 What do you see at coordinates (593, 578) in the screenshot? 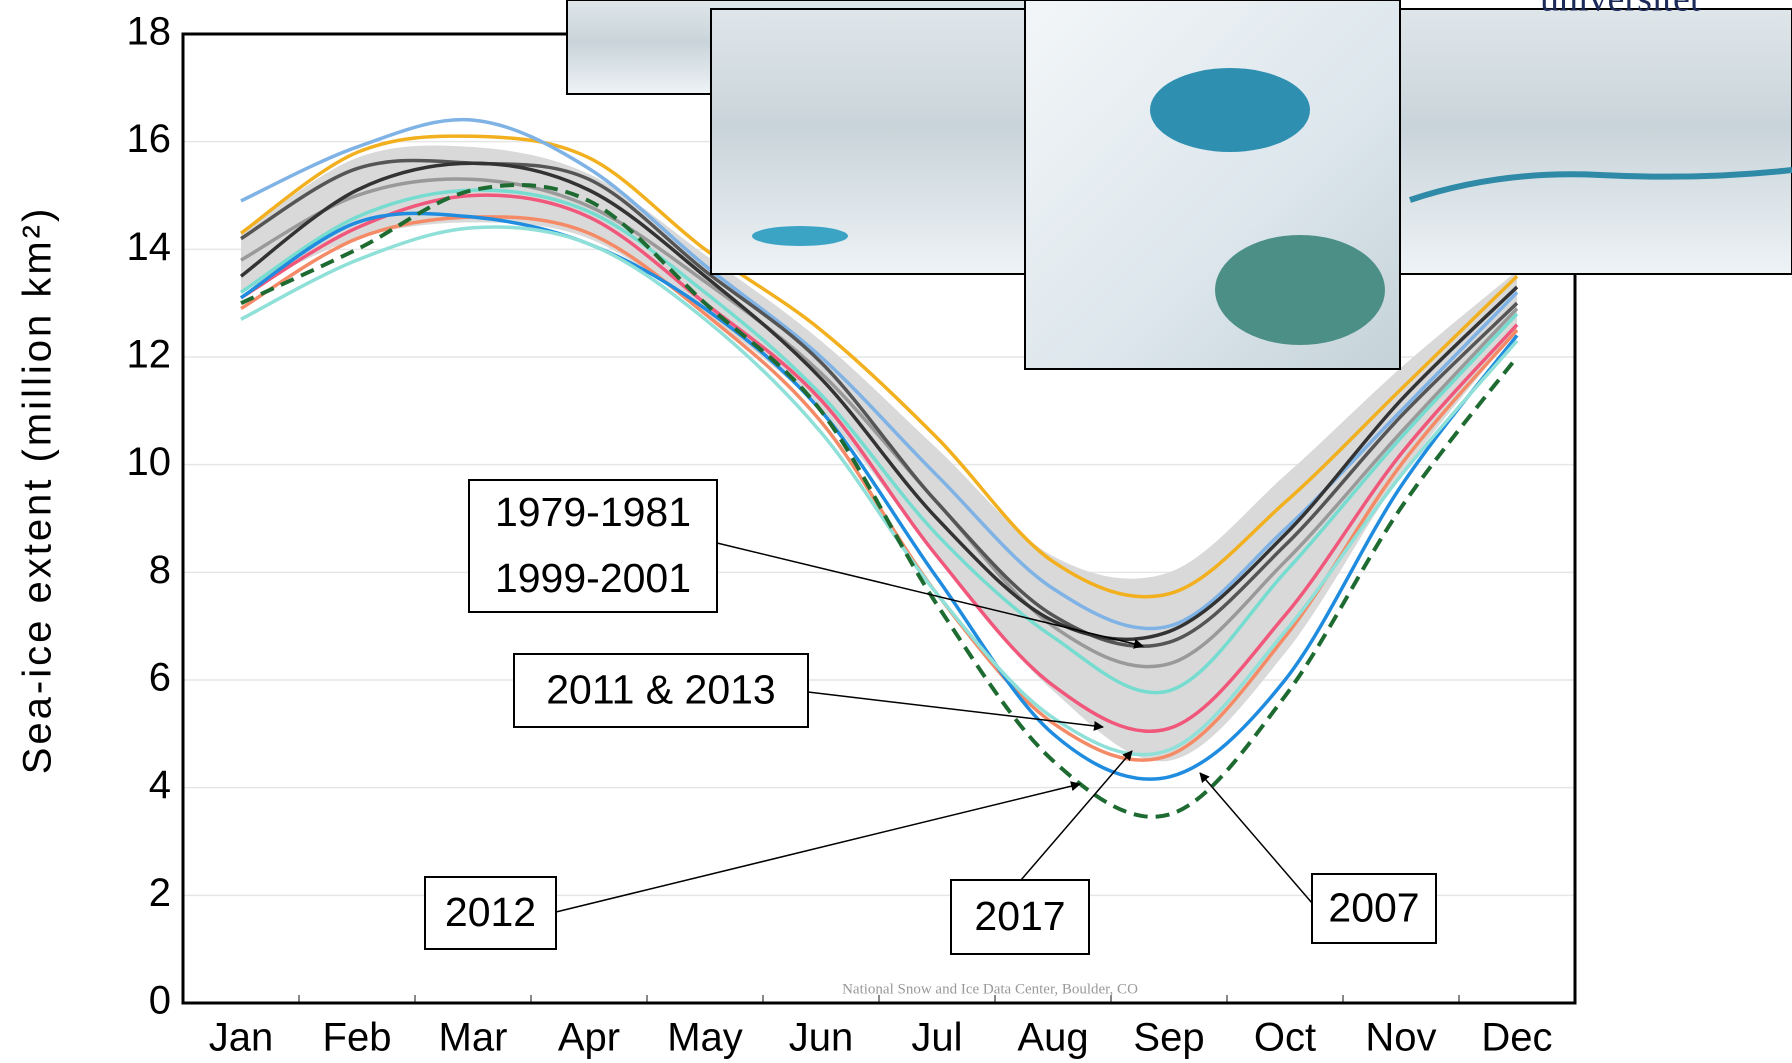
I see `annotation-text: 1999-2001` at bounding box center [593, 578].